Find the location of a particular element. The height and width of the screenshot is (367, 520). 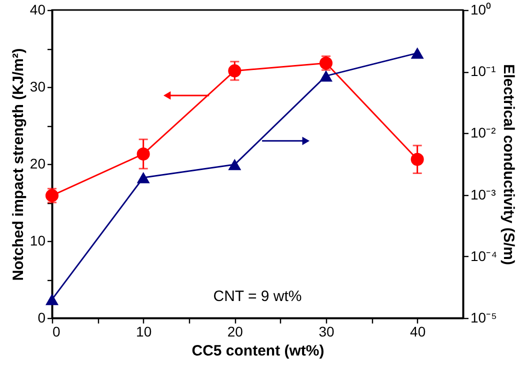

y2-tick-label: 10⁻⁵ is located at coordinates (483, 318).